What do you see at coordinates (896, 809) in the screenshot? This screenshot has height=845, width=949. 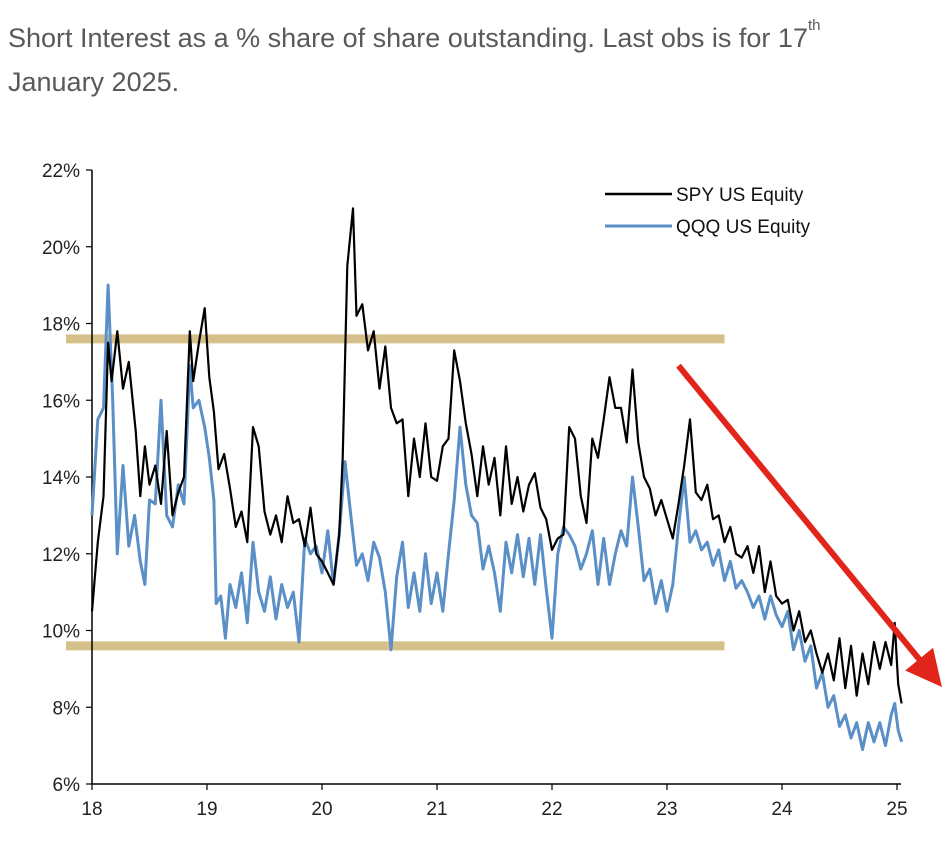 I see `x-tick-label: 25` at bounding box center [896, 809].